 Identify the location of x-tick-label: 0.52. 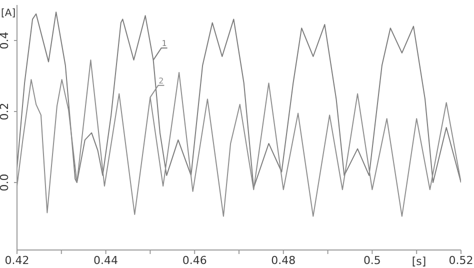
(461, 260).